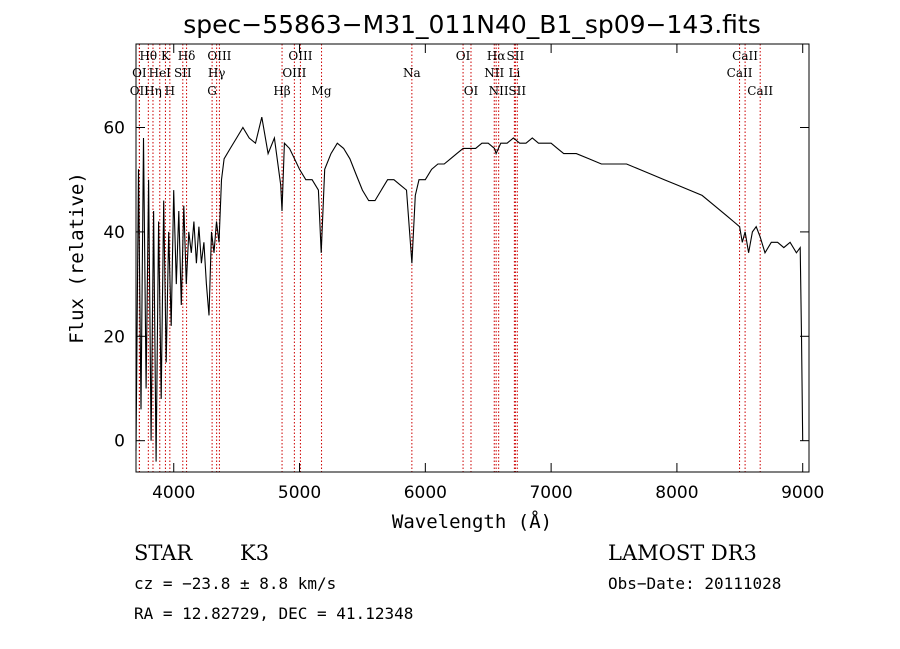 The image size is (900, 649). What do you see at coordinates (114, 337) in the screenshot?
I see `y-tick-label: 20` at bounding box center [114, 337].